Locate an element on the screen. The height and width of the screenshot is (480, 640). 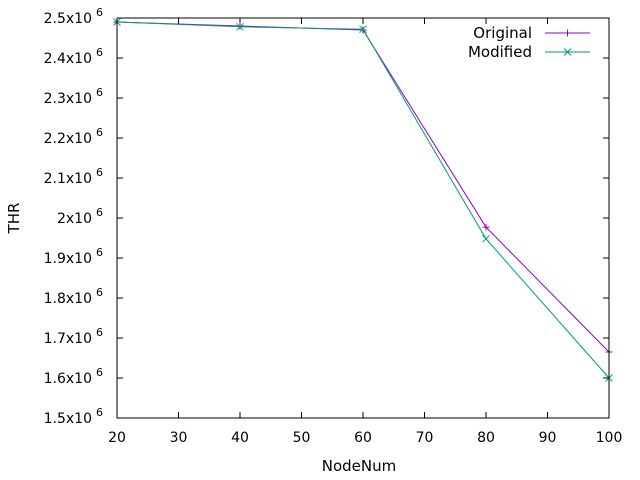
y-tick-label: 2.2x10 6 is located at coordinates (73, 136).